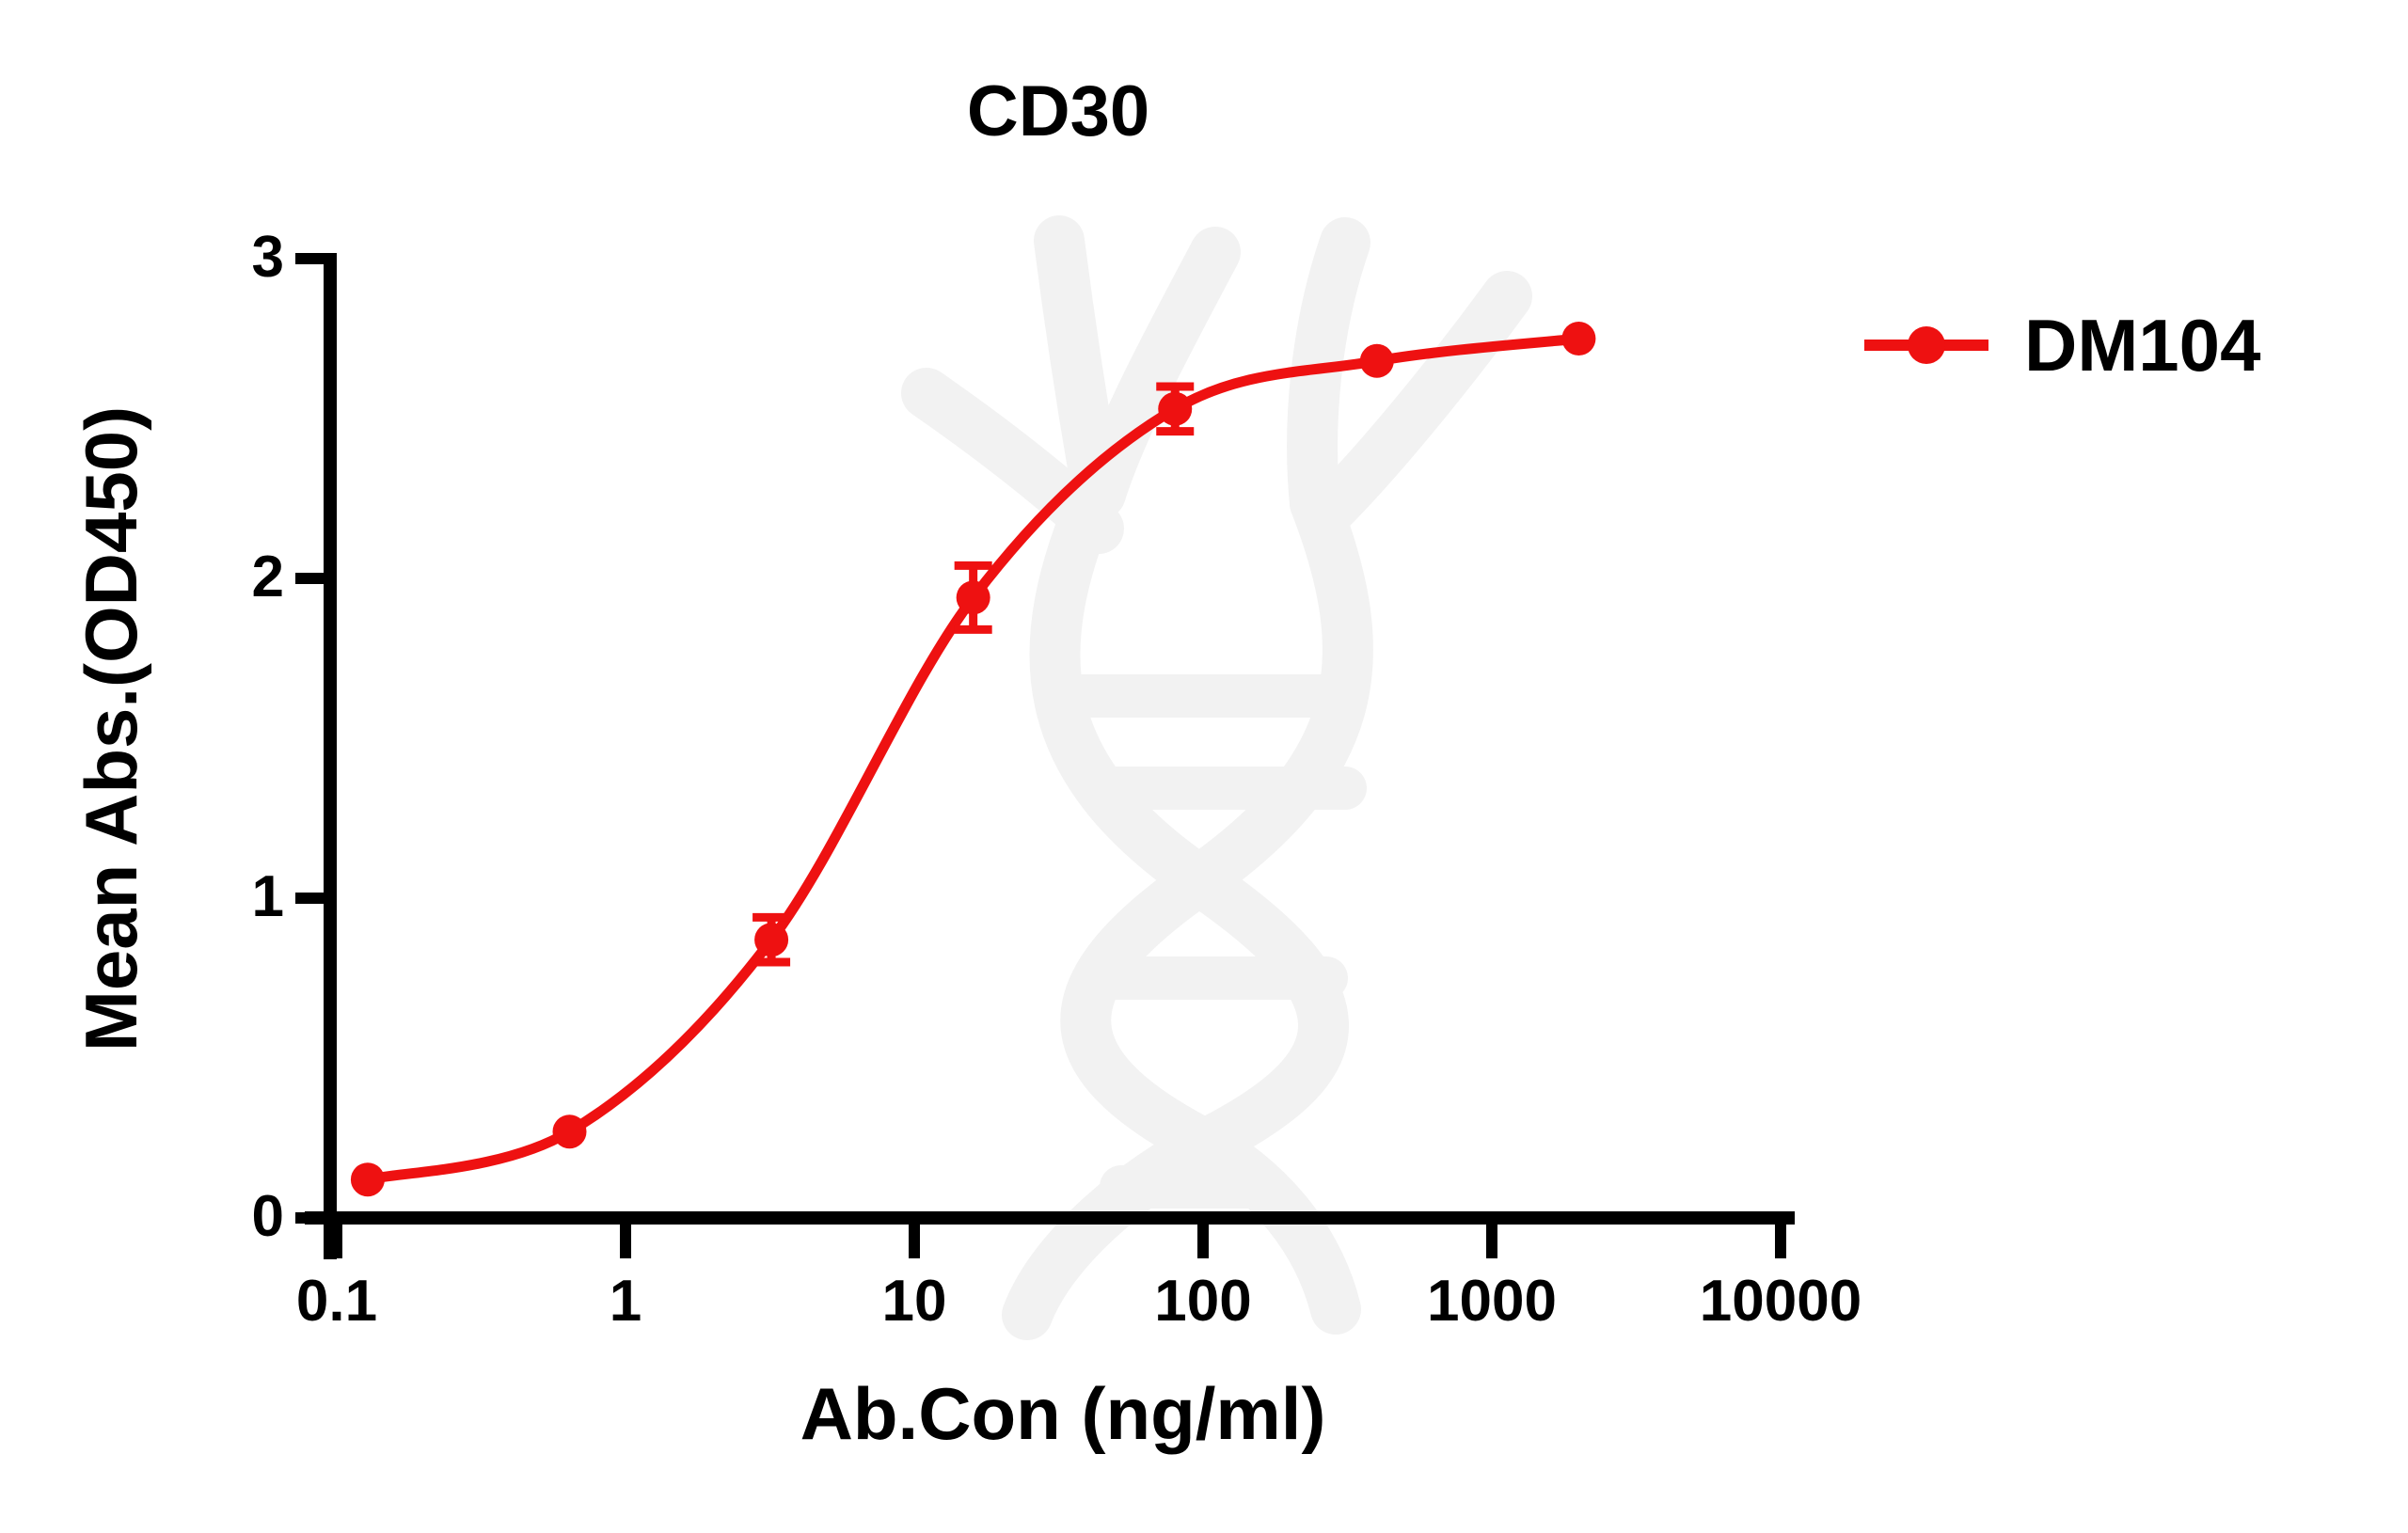  I want to click on legend-label: DM104, so click(2142, 346).